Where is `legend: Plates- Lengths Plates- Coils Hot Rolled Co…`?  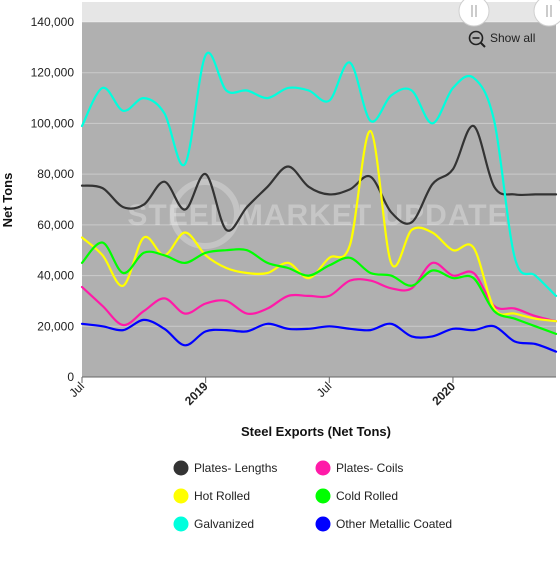 legend: Plates- Lengths Plates- Coils Hot Rolled Co… is located at coordinates (313, 496).